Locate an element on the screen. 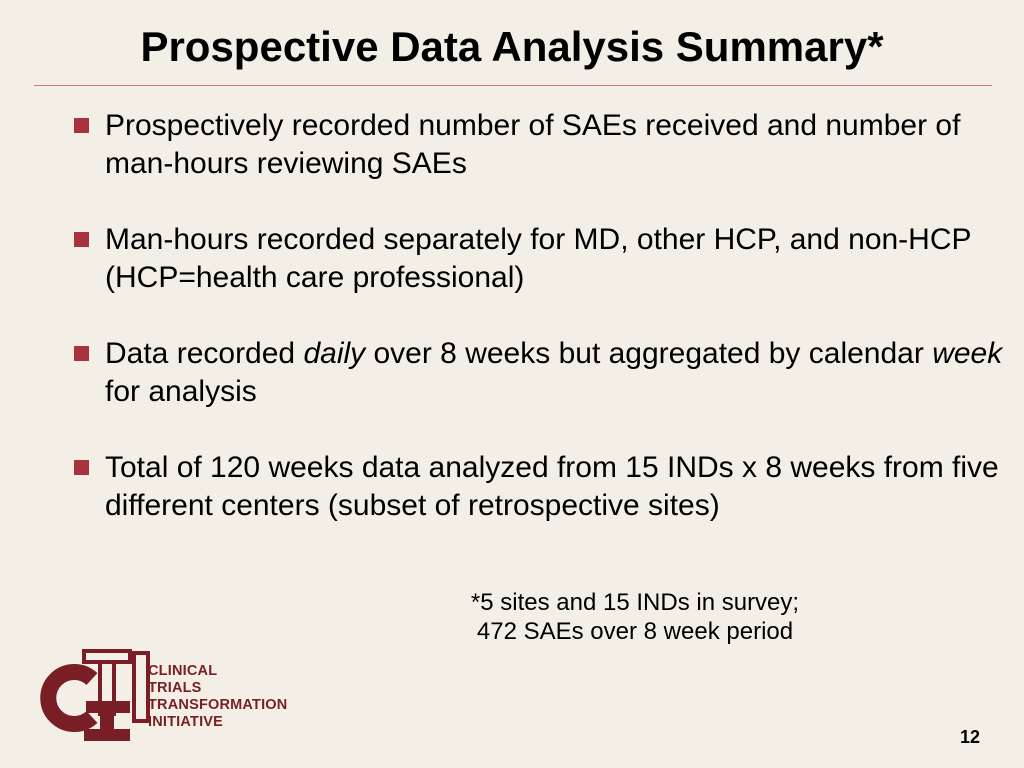 The height and width of the screenshot is (768, 1024). footnote-line: *5 sites and 15 INDs in survey; is located at coordinates (635, 602).